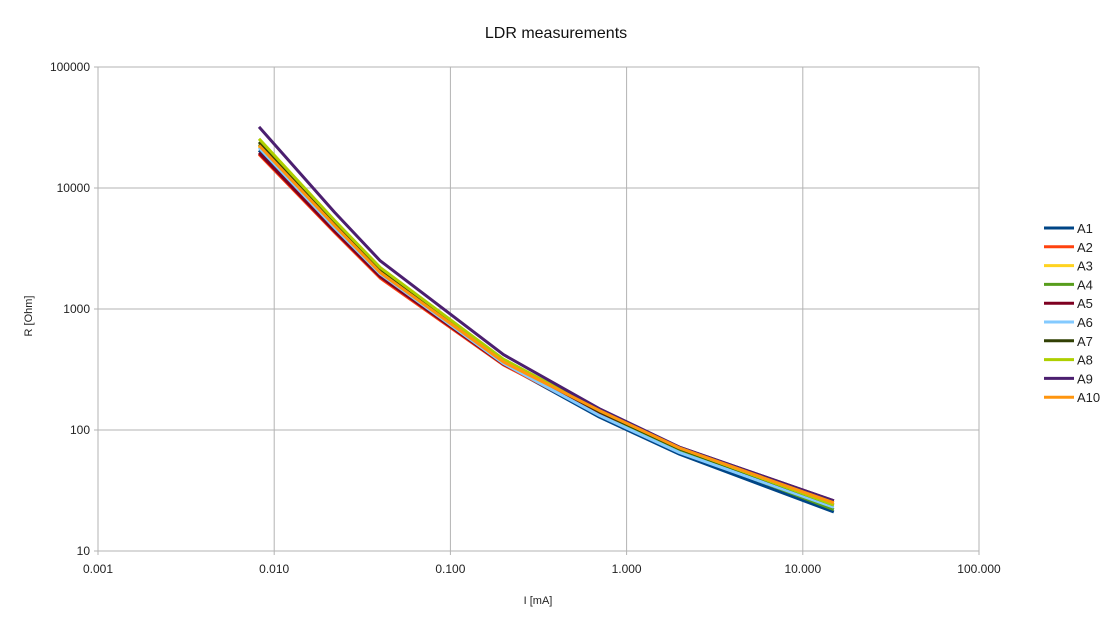  What do you see at coordinates (80, 430) in the screenshot?
I see `y-tick-label: 100` at bounding box center [80, 430].